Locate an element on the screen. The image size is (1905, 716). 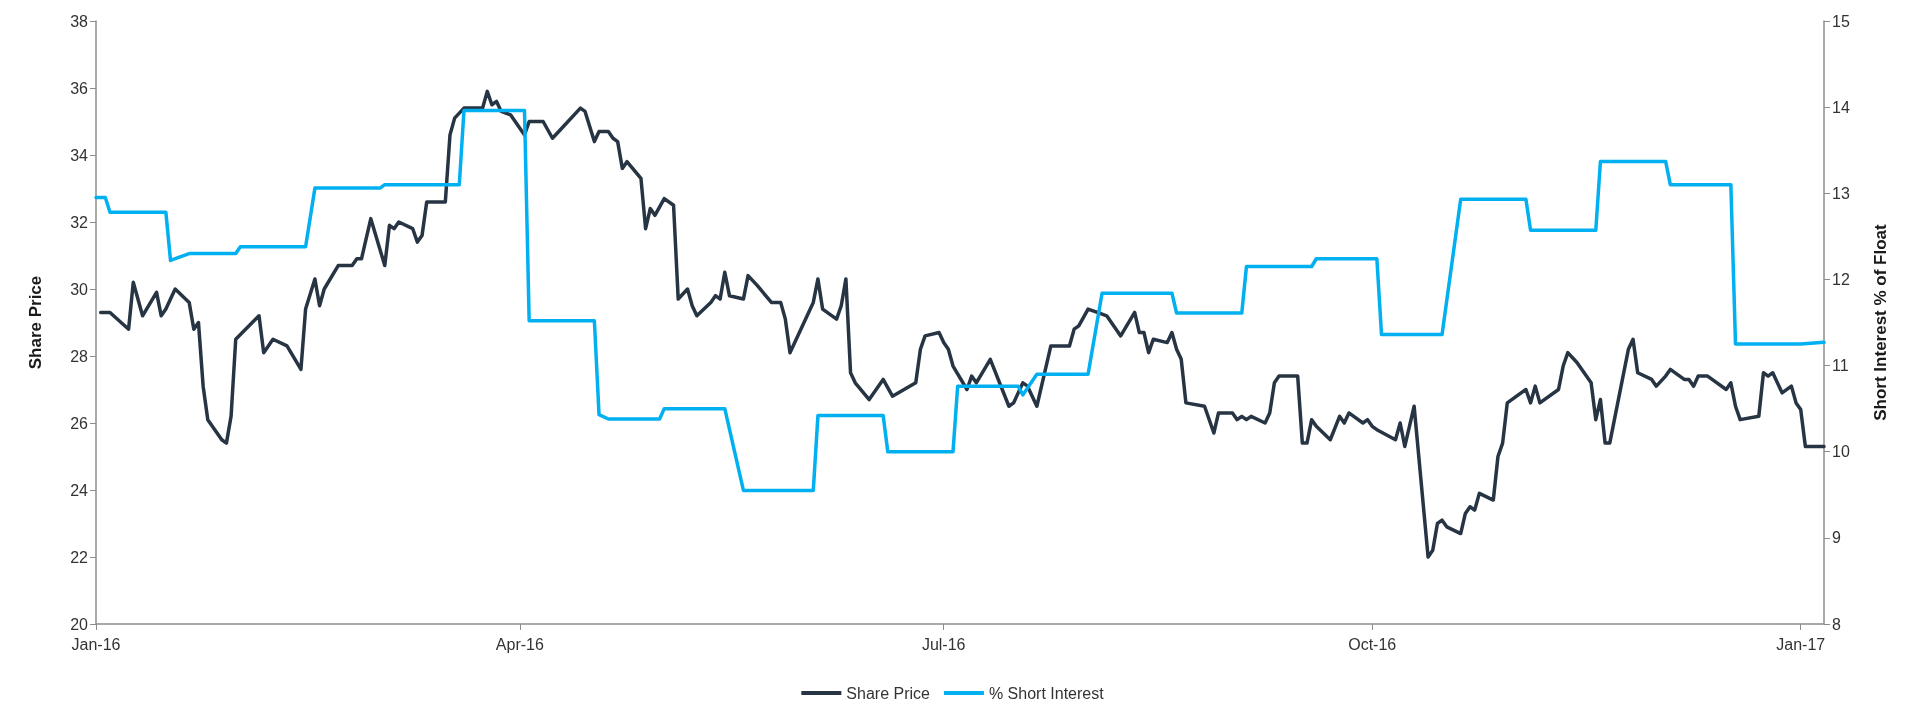
y-tick-label: 30 is located at coordinates (79, 289).